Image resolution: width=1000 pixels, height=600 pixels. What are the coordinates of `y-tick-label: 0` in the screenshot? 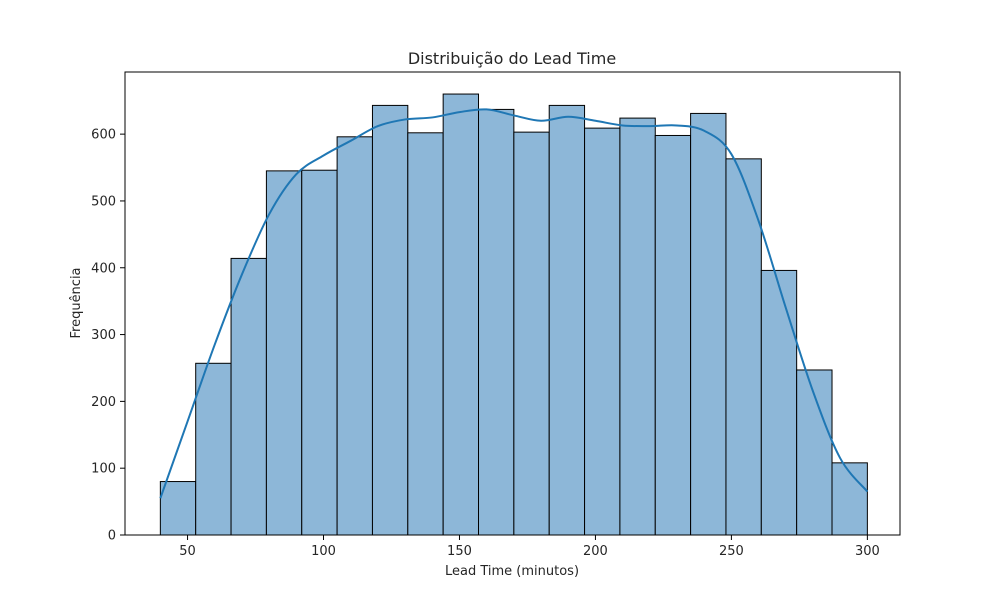 It's located at (112, 536).